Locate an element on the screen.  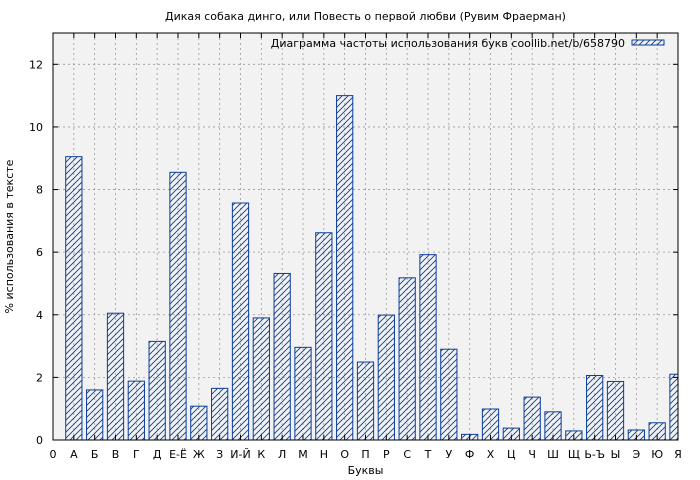
x-tick-label: Ц is located at coordinates (511, 454).